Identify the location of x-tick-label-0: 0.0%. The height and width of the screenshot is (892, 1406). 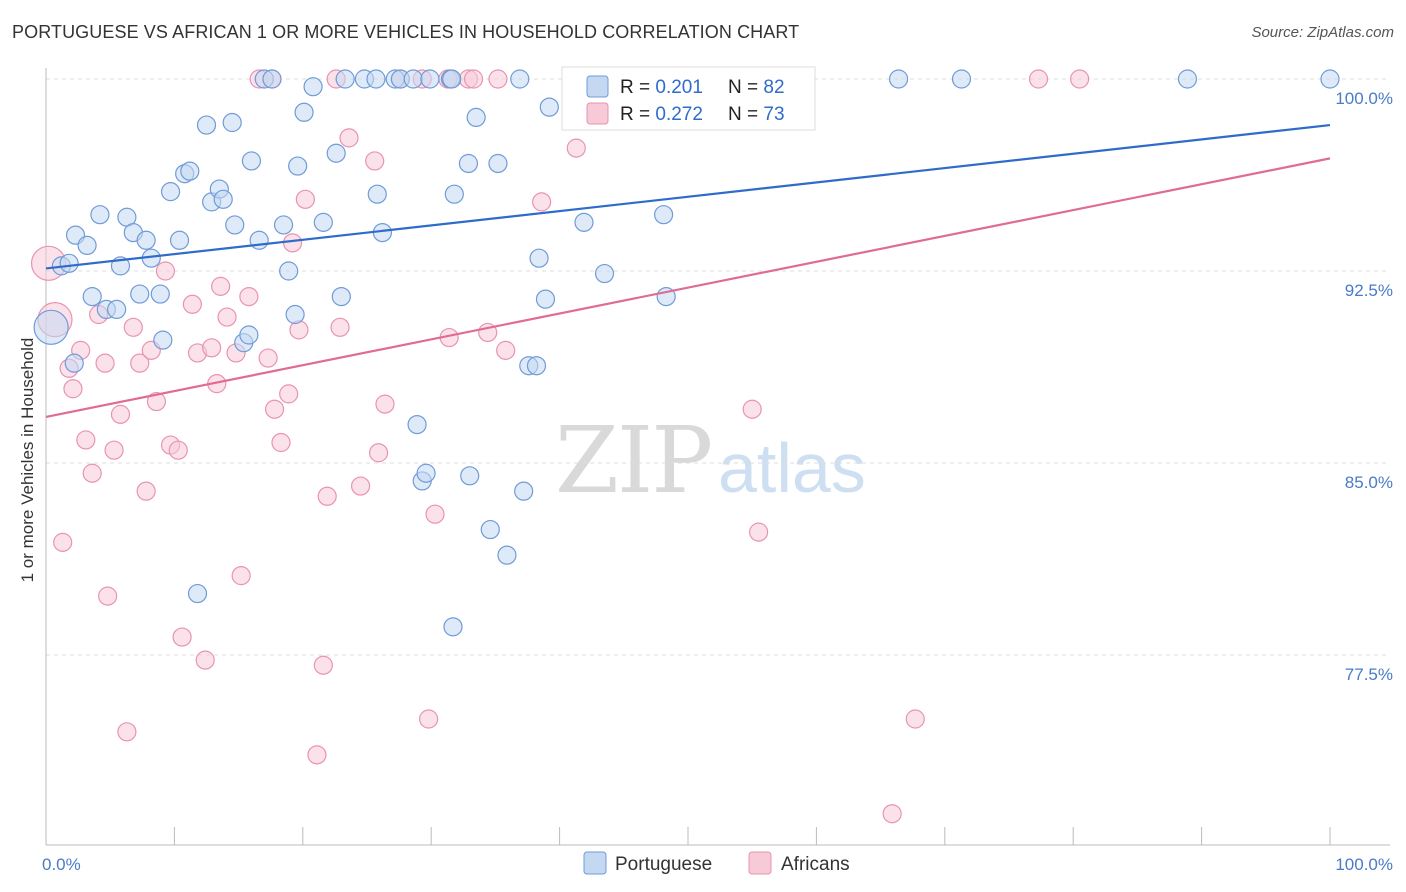
(61, 864).